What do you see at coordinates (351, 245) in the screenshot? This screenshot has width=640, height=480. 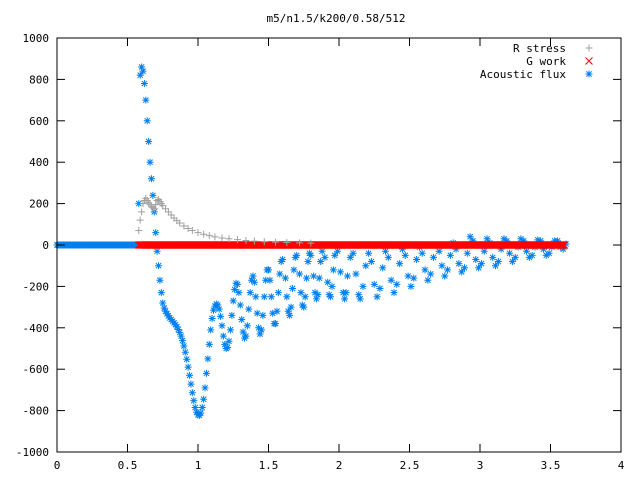 I see `series-g-work` at bounding box center [351, 245].